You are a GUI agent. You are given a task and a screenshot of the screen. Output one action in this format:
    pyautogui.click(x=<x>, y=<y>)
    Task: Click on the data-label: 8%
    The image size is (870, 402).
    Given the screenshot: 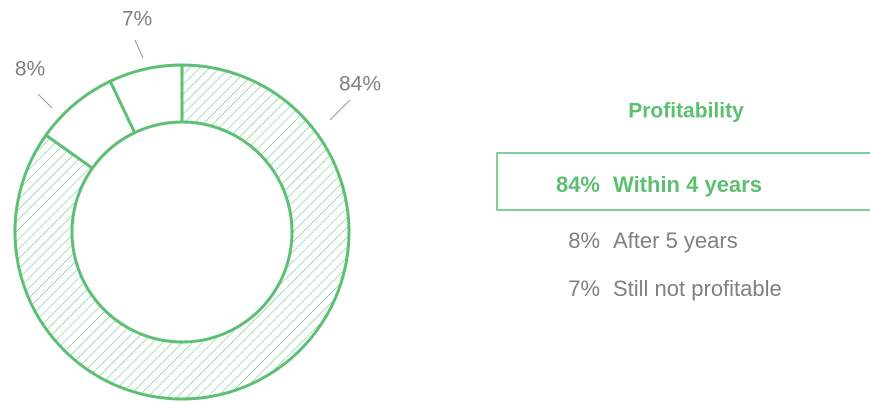 What is the action you would take?
    pyautogui.click(x=30, y=69)
    